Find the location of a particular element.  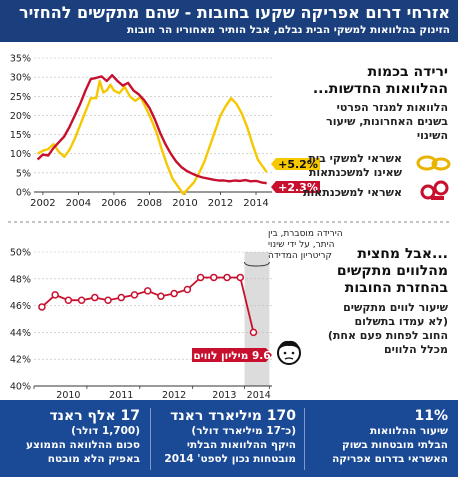

highlight-band is located at coordinates (257, 319).